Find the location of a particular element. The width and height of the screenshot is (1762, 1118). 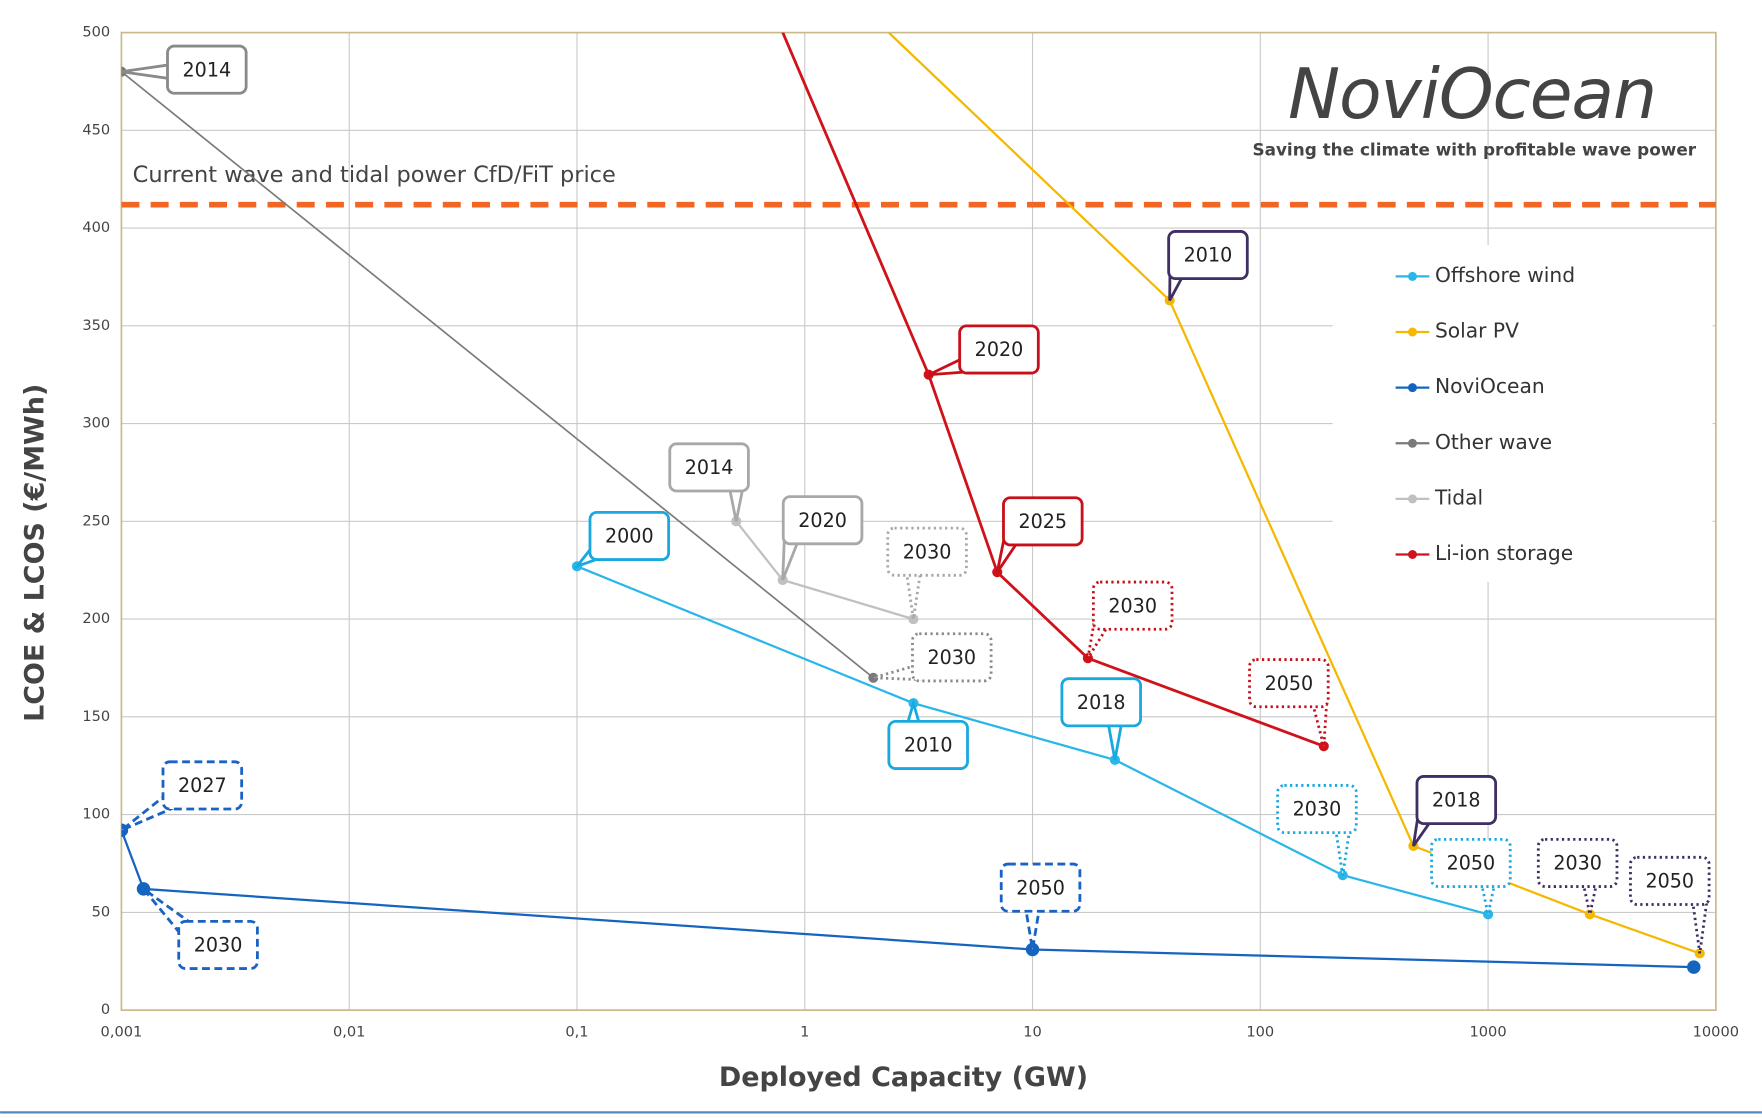

legend-label: Li-ion storage is located at coordinates (1504, 553).